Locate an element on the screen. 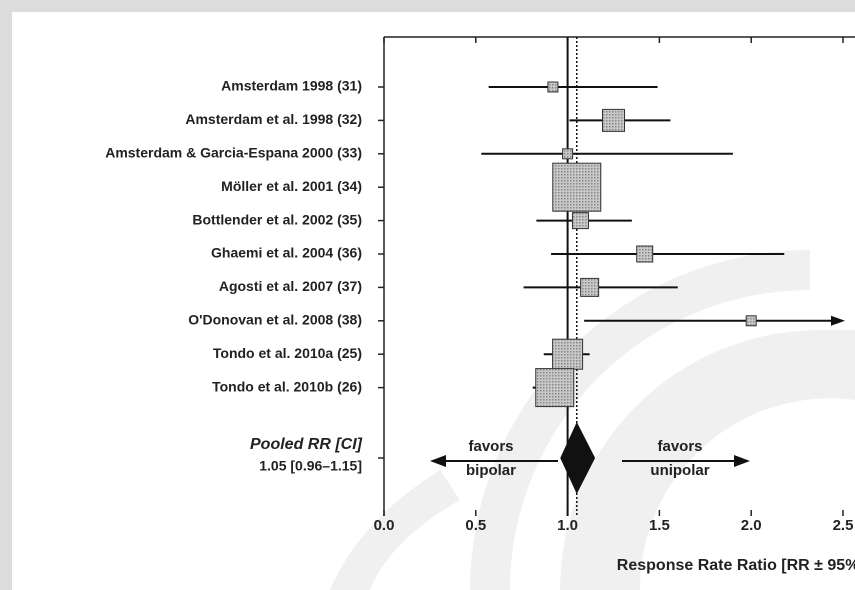  row-label: Amsterdam 1998 (31) is located at coordinates (291, 86).